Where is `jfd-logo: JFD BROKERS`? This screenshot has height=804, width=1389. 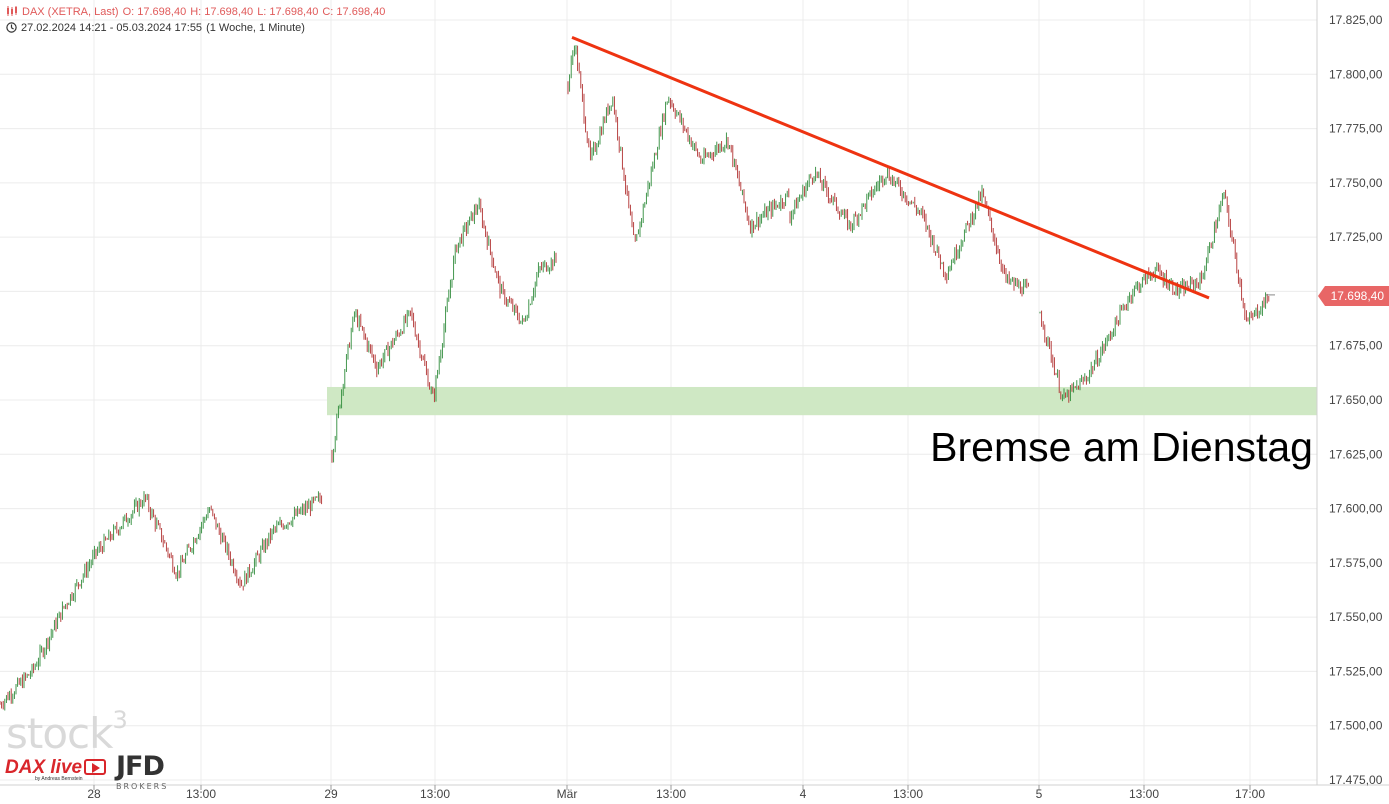 jfd-logo: JFD BROKERS is located at coordinates (141, 771).